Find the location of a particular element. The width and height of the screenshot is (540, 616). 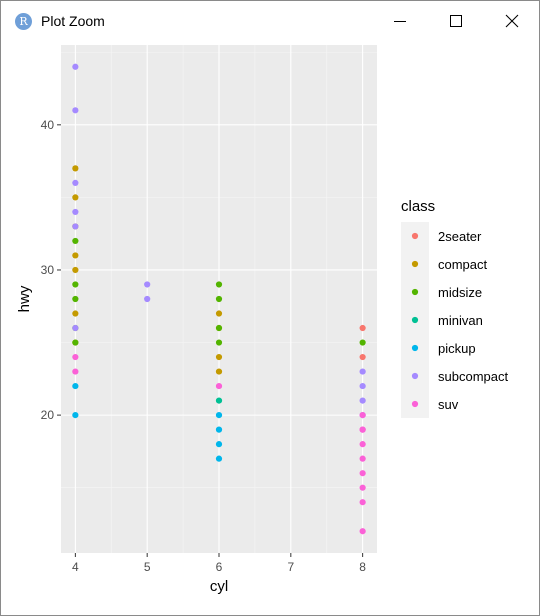

legend-swatch-subcompact is located at coordinates (415, 376).